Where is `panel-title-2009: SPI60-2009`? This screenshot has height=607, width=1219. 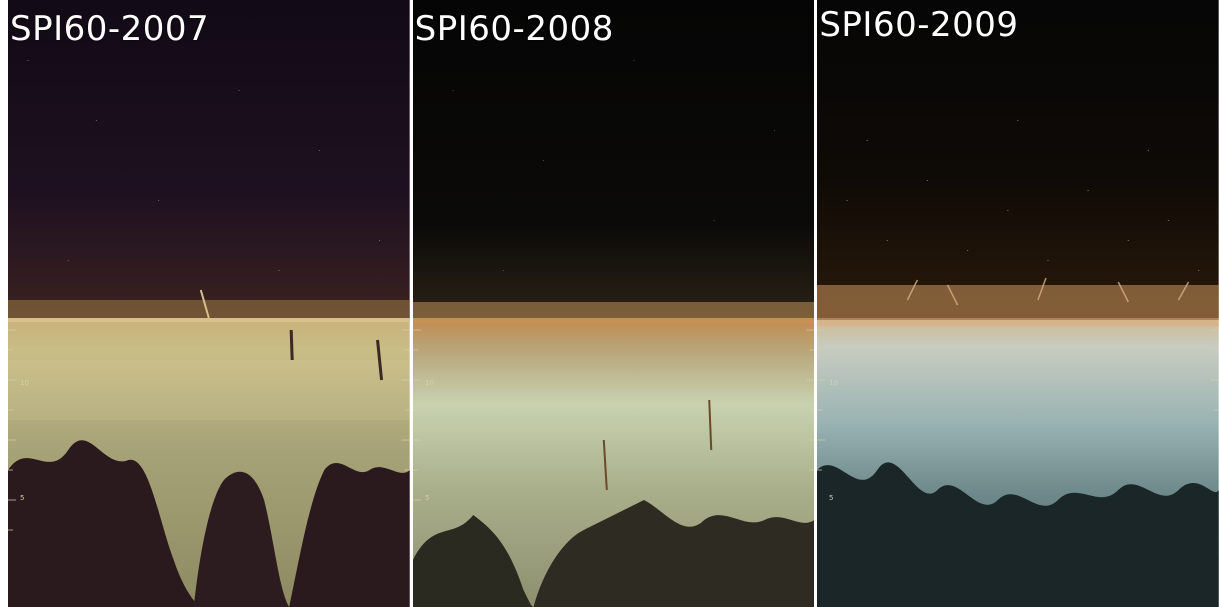
panel-title-2009: SPI60-2009 is located at coordinates (919, 25).